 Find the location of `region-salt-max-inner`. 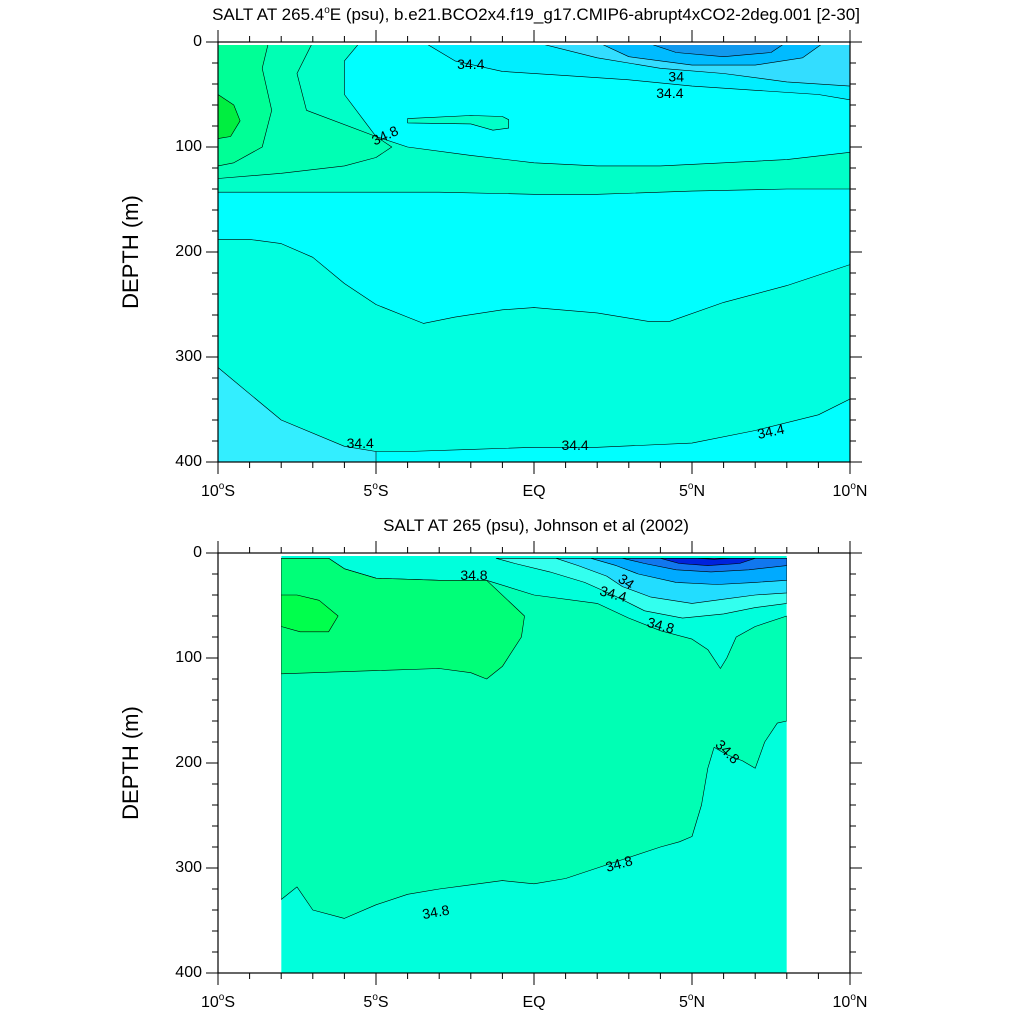

region-salt-max-inner is located at coordinates (229, 116).